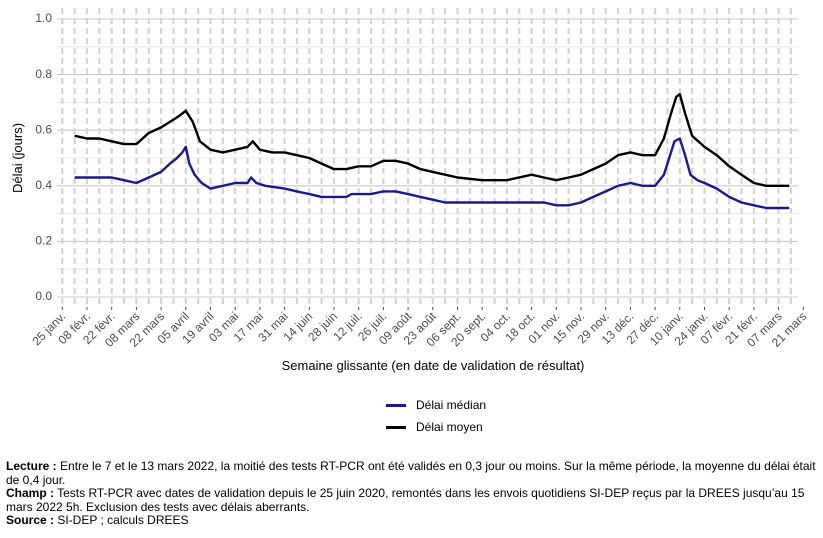 The image size is (823, 538). What do you see at coordinates (43, 18) in the screenshot?
I see `y-tick-label: 1.0` at bounding box center [43, 18].